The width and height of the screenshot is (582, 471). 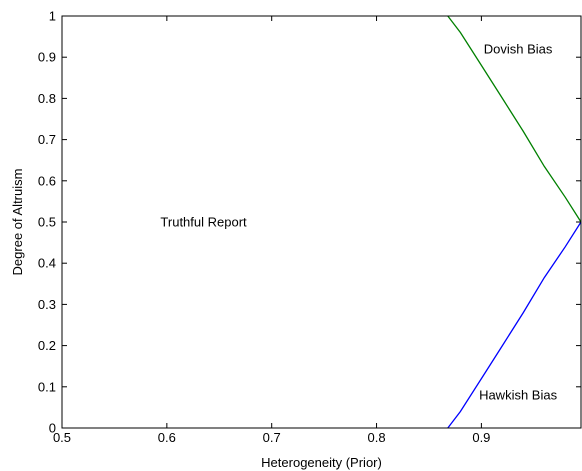 What do you see at coordinates (514, 119) in the screenshot?
I see `dovish-bias-line` at bounding box center [514, 119].